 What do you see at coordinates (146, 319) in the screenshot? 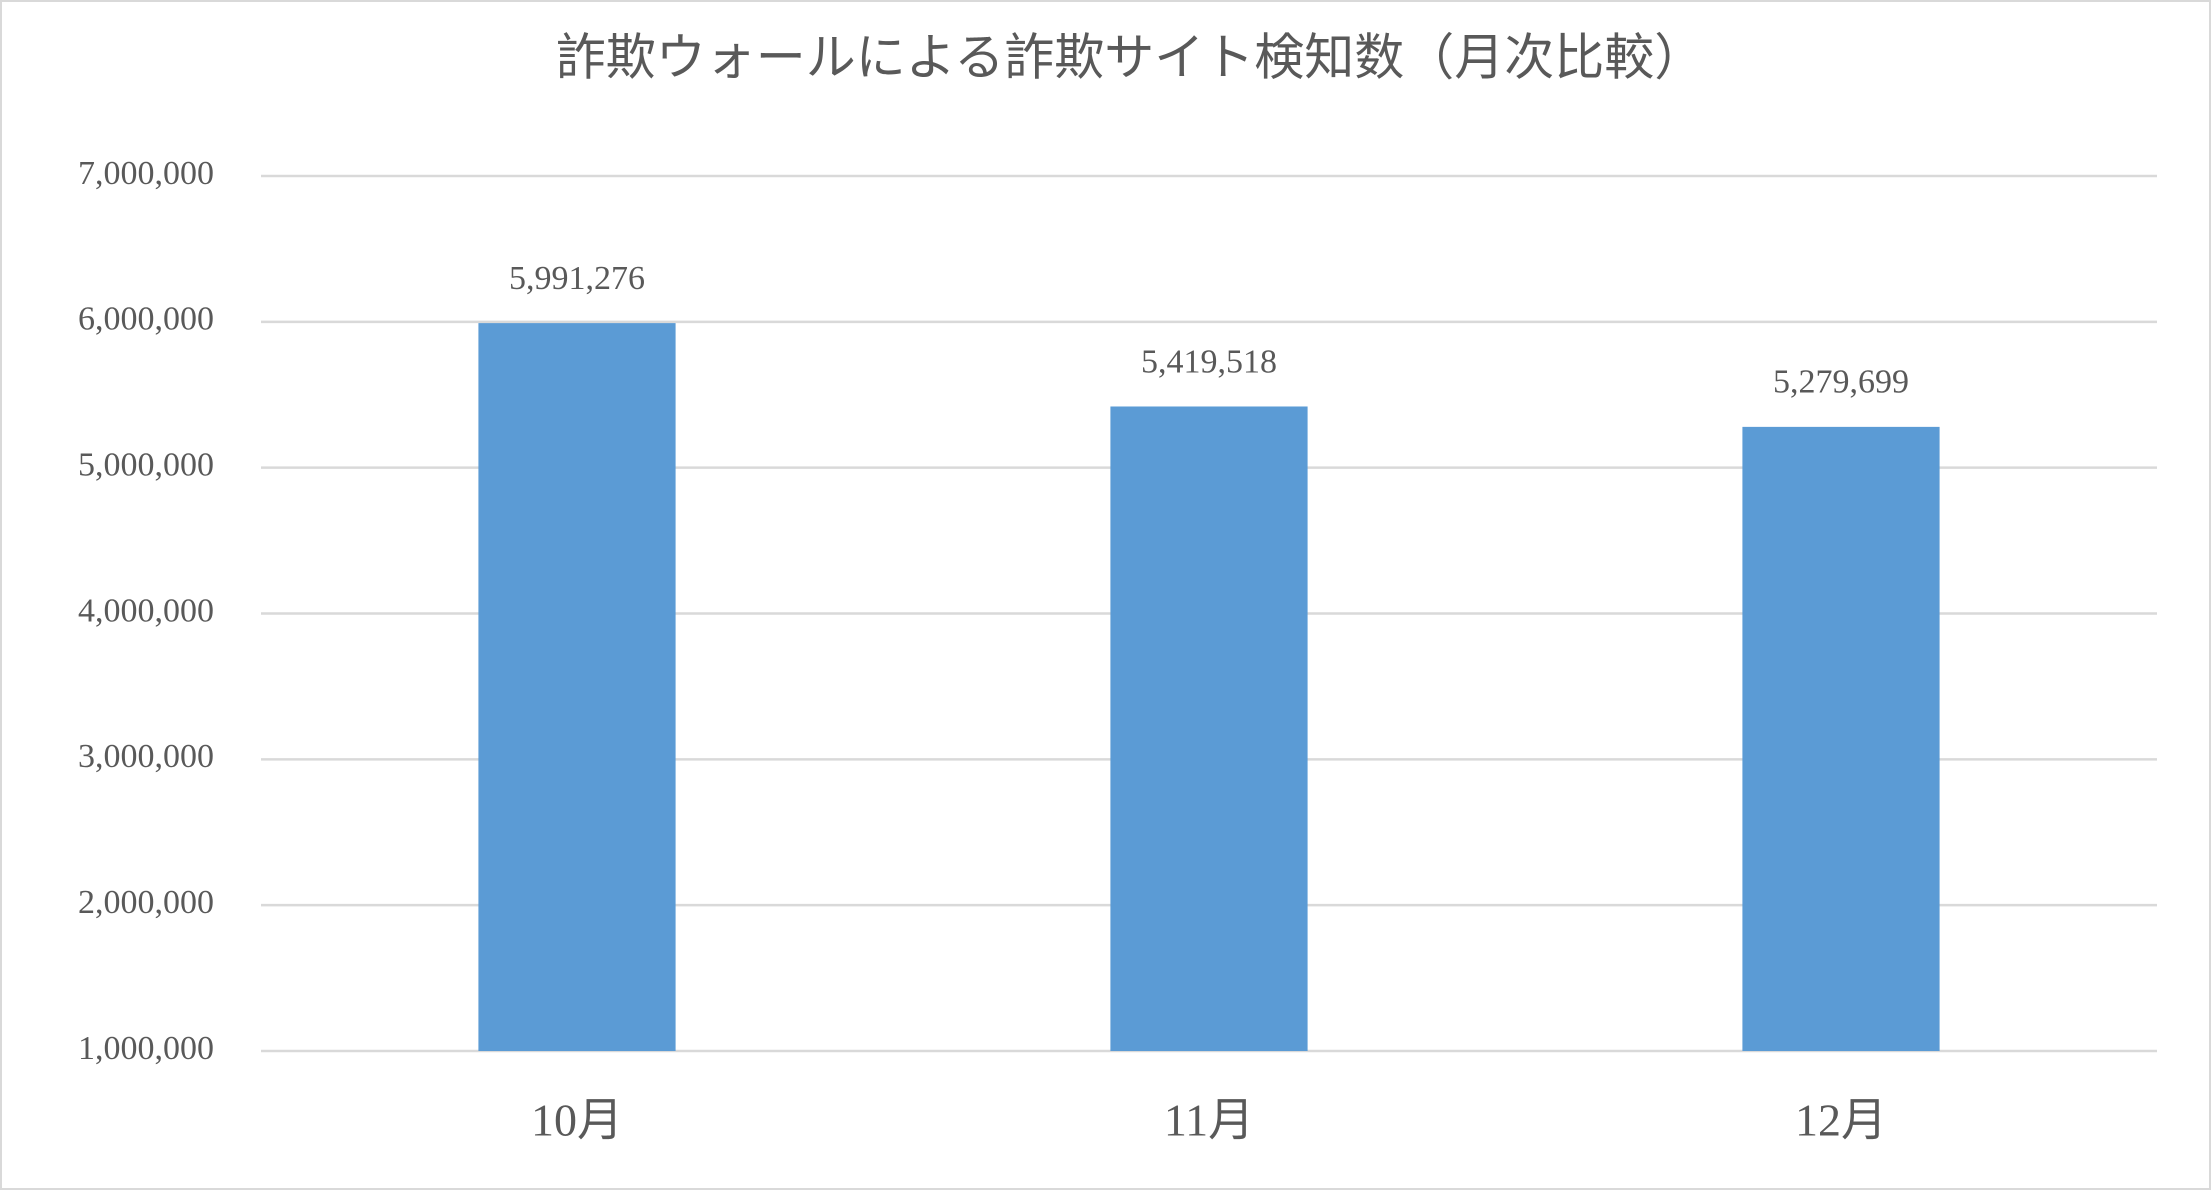
I see `y-tick-label: 6,000,000` at bounding box center [146, 319].